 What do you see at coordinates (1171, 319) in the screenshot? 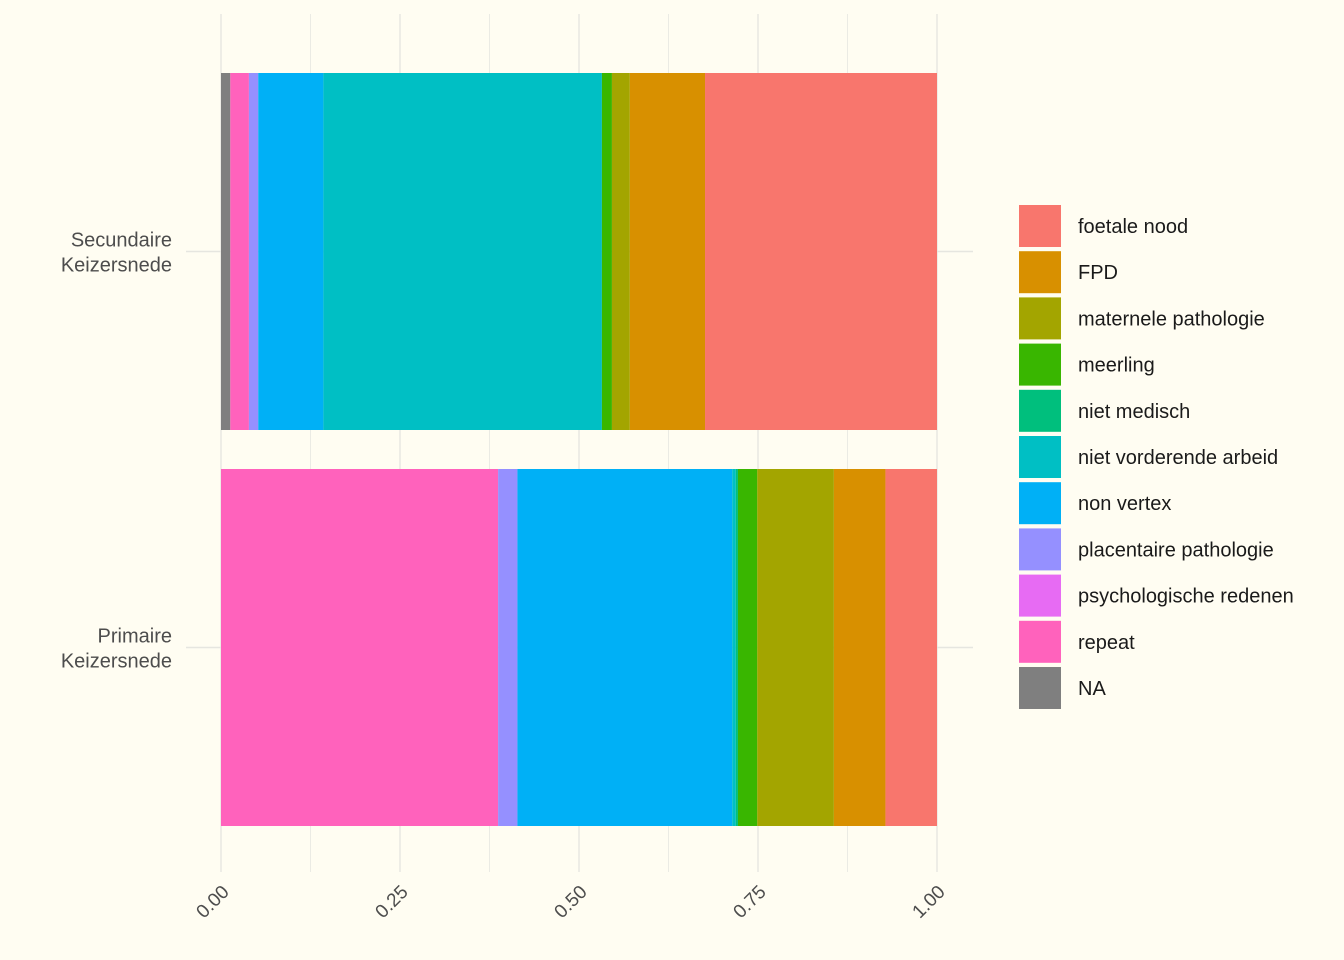
I see `legend-label: maternele pathologie` at bounding box center [1171, 319].